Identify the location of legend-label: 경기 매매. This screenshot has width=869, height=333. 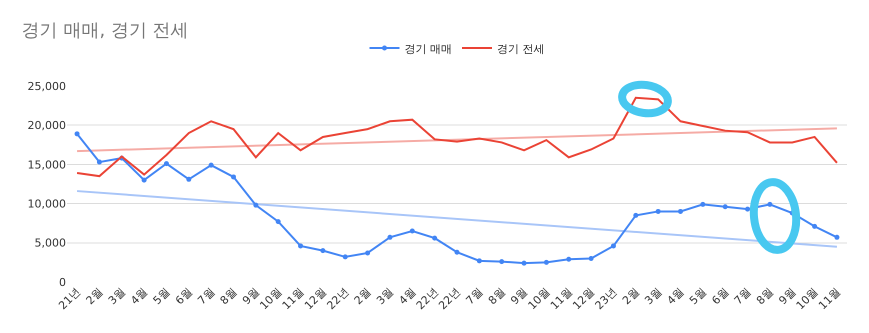
(428, 49).